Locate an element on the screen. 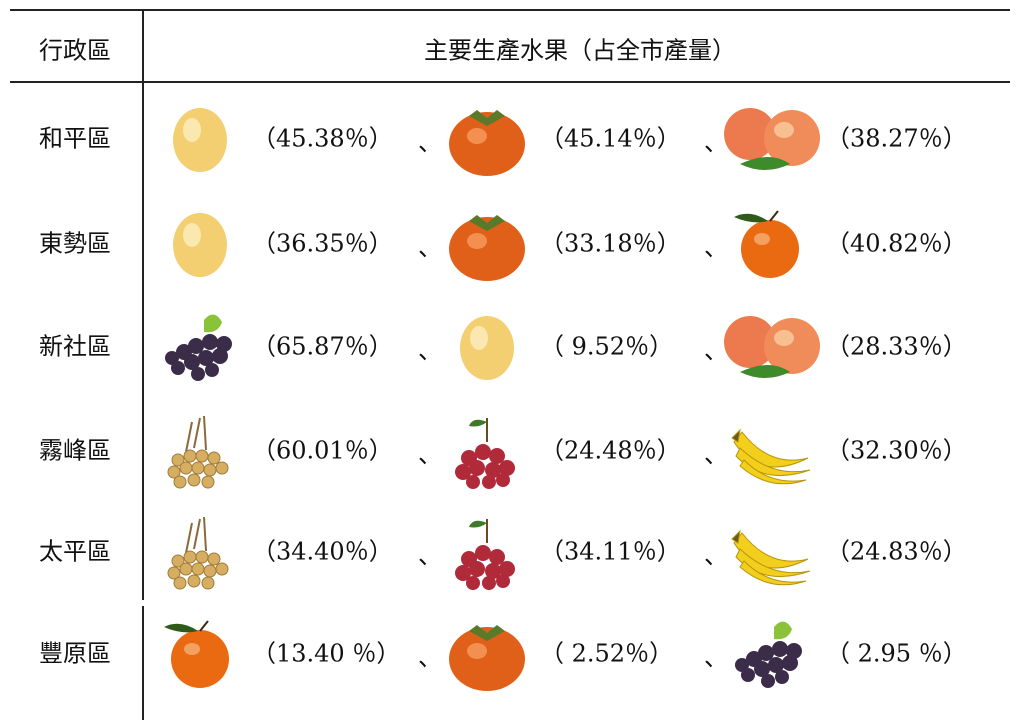  district-cell: 新社區 is located at coordinates (75, 347).